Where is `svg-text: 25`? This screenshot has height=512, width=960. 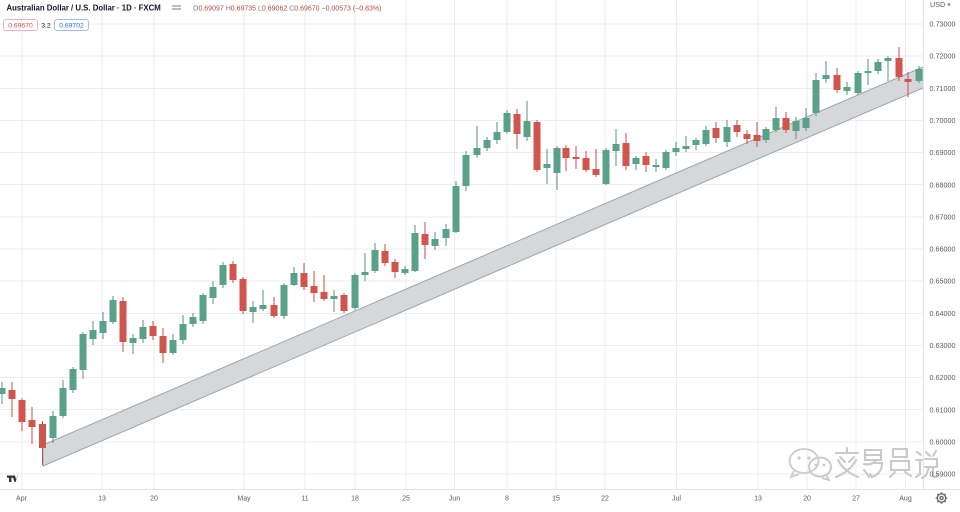 svg-text: 25 is located at coordinates (406, 499).